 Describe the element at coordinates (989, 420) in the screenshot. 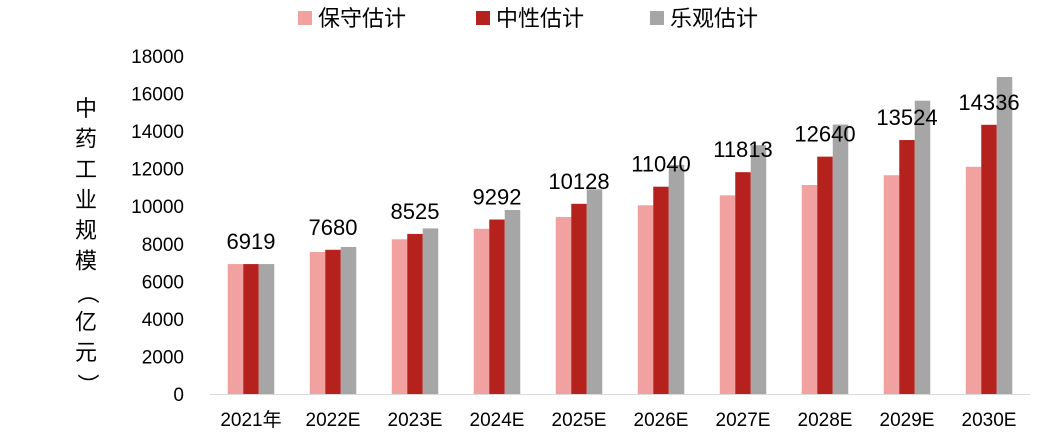

I see `x-tick-label: 2030E` at that location.